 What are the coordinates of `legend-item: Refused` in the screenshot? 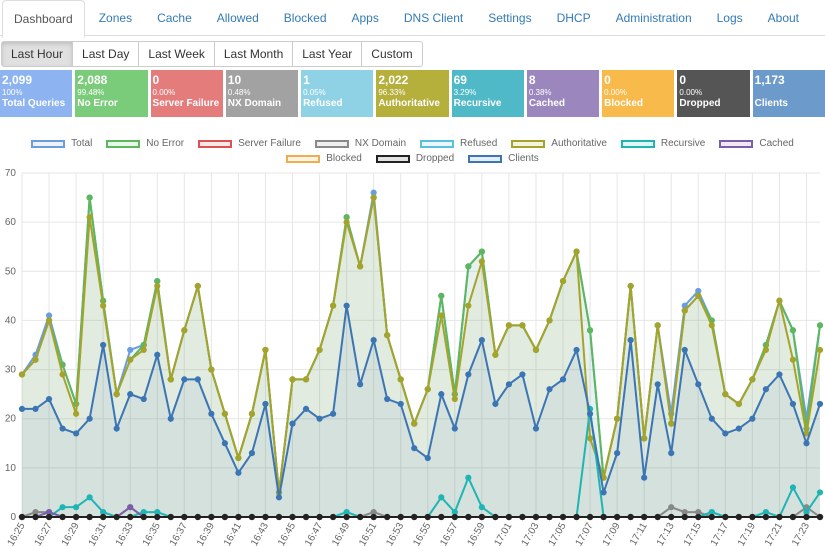 It's located at (458, 143).